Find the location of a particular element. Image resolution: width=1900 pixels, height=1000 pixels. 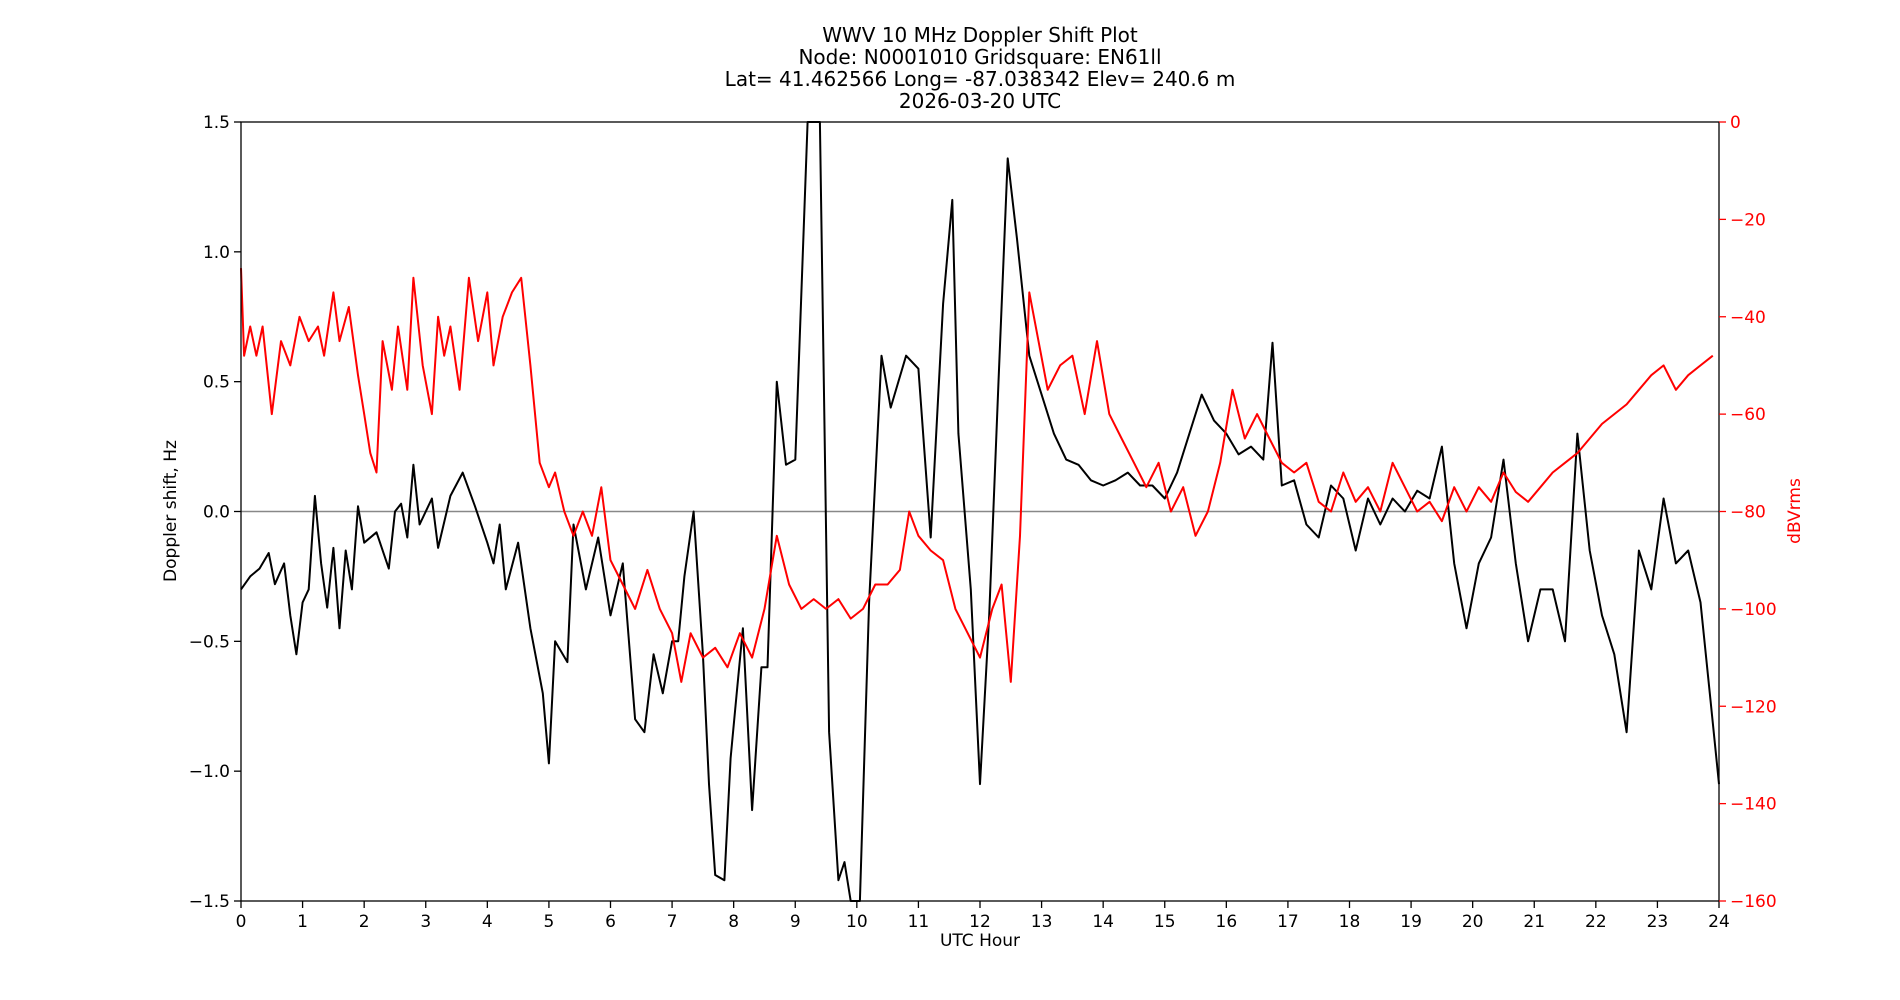

y-tick-label: 1.5 is located at coordinates (216, 123).